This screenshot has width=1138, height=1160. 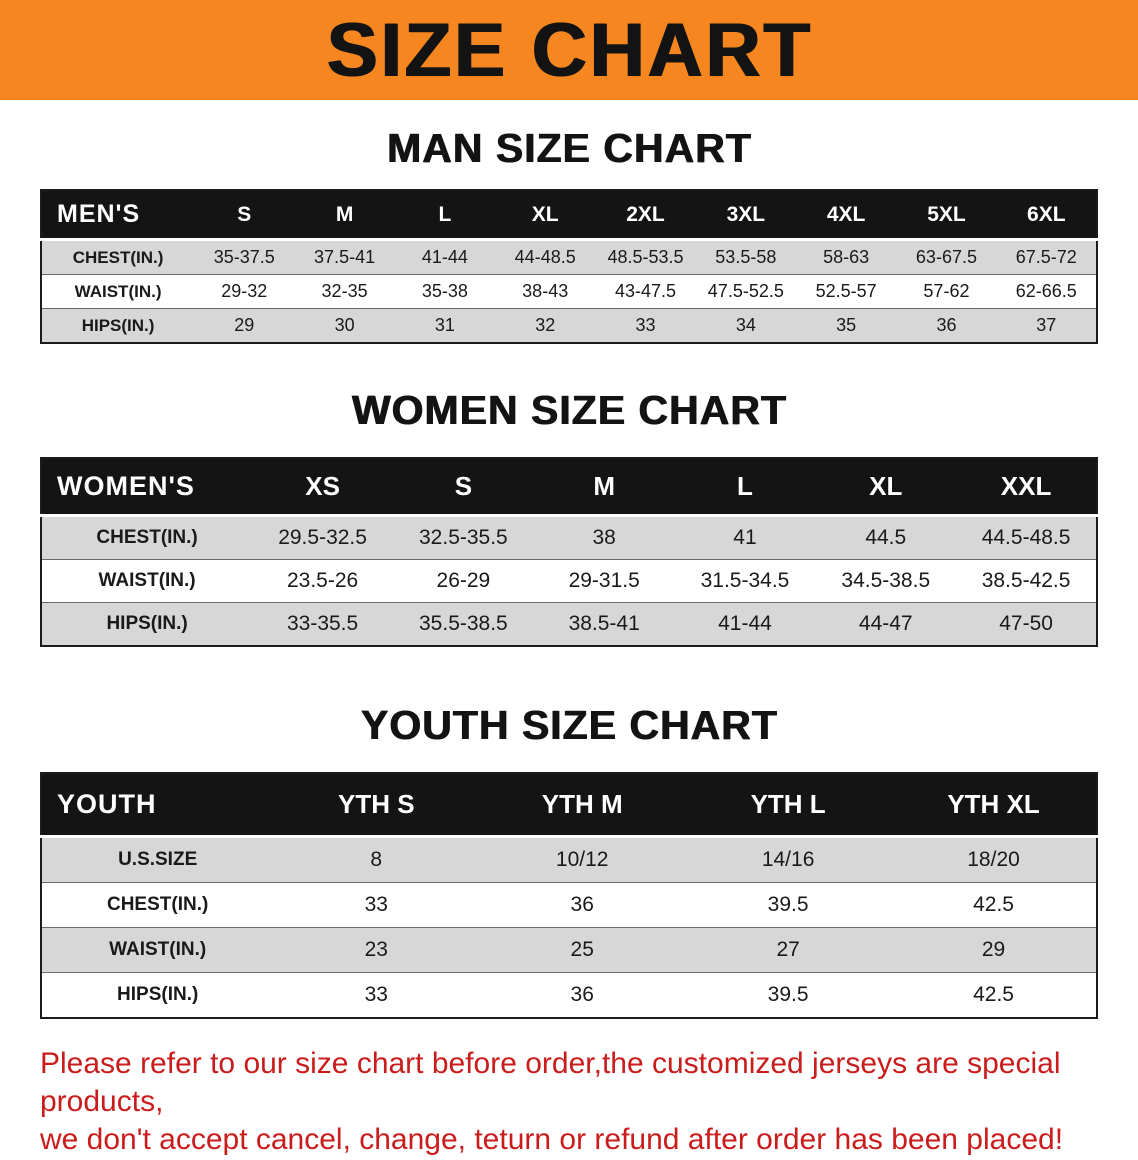 What do you see at coordinates (376, 950) in the screenshot?
I see `size-value: 23` at bounding box center [376, 950].